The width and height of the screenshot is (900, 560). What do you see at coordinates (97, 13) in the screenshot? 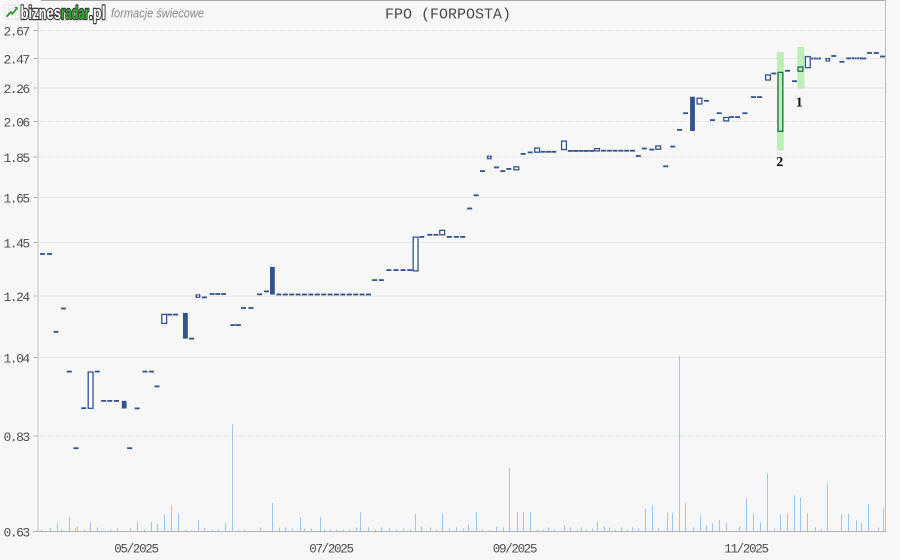
I see `svg-text: .pl` at bounding box center [97, 13].